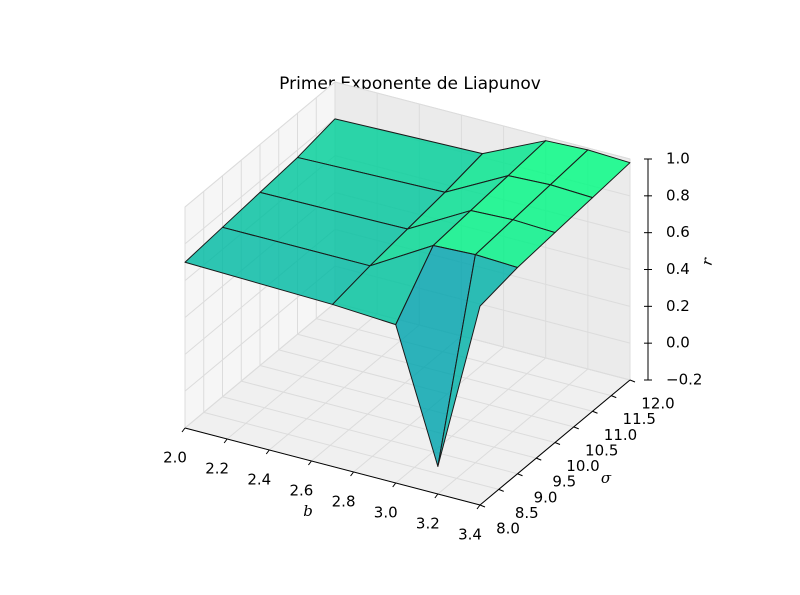 The width and height of the screenshot is (800, 595). What do you see at coordinates (678, 232) in the screenshot?
I see `z-tick-label: 0.6` at bounding box center [678, 232].